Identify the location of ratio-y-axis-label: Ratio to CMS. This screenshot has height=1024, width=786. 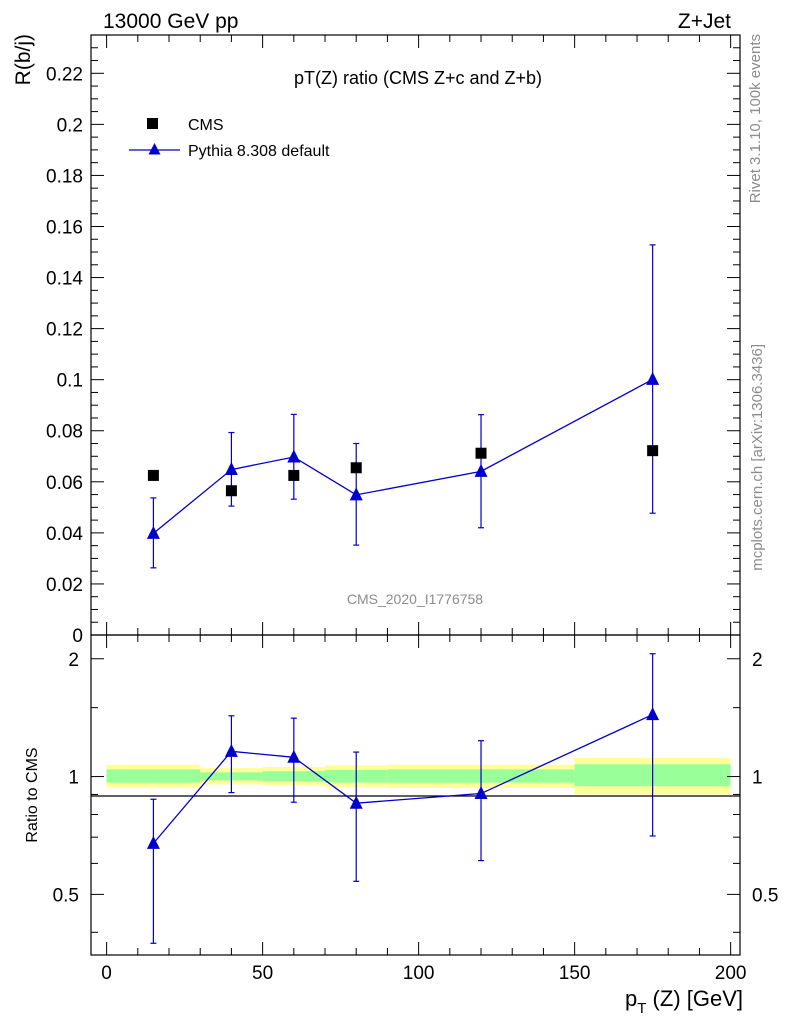
(32, 794).